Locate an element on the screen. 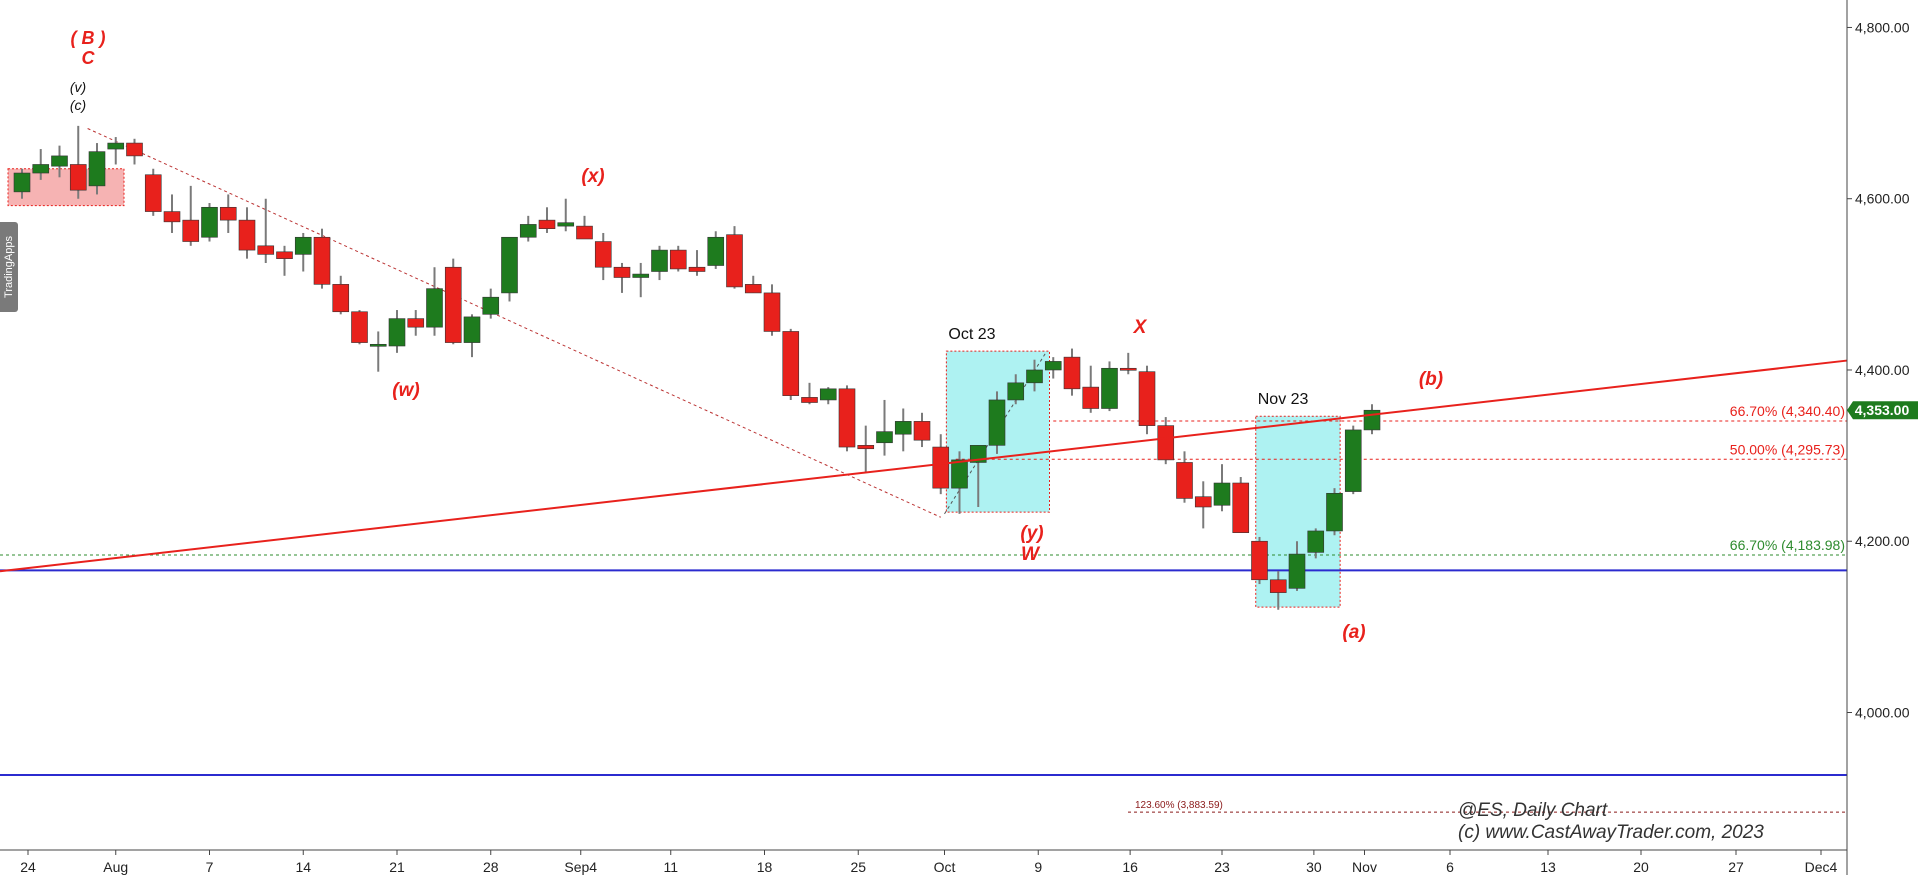 This screenshot has width=1920, height=875. x-tick-label: 14 is located at coordinates (303, 867).